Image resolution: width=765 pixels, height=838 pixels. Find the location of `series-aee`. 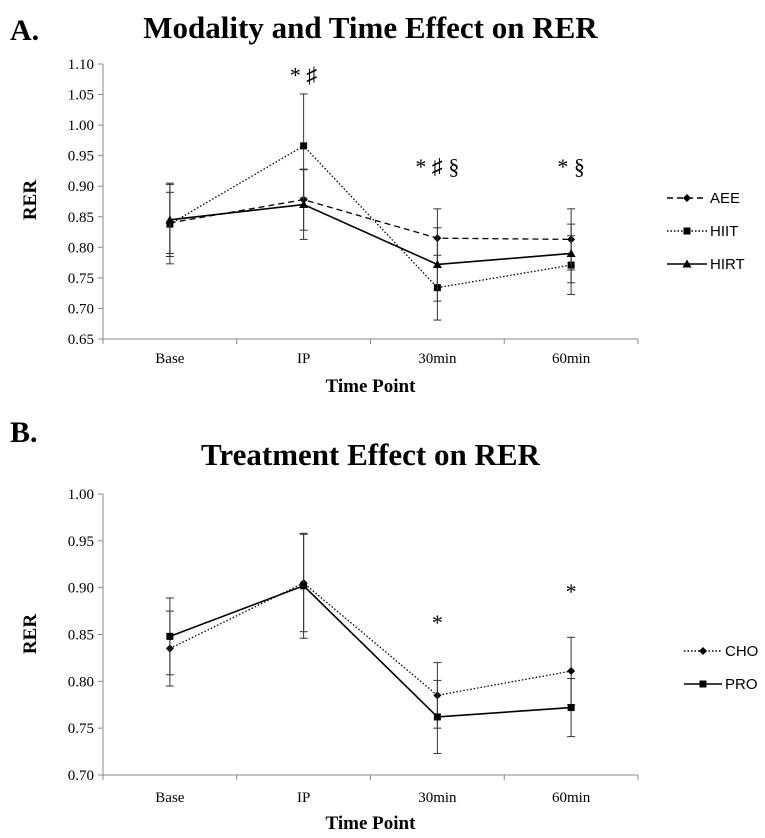

series-aee is located at coordinates (370, 219).